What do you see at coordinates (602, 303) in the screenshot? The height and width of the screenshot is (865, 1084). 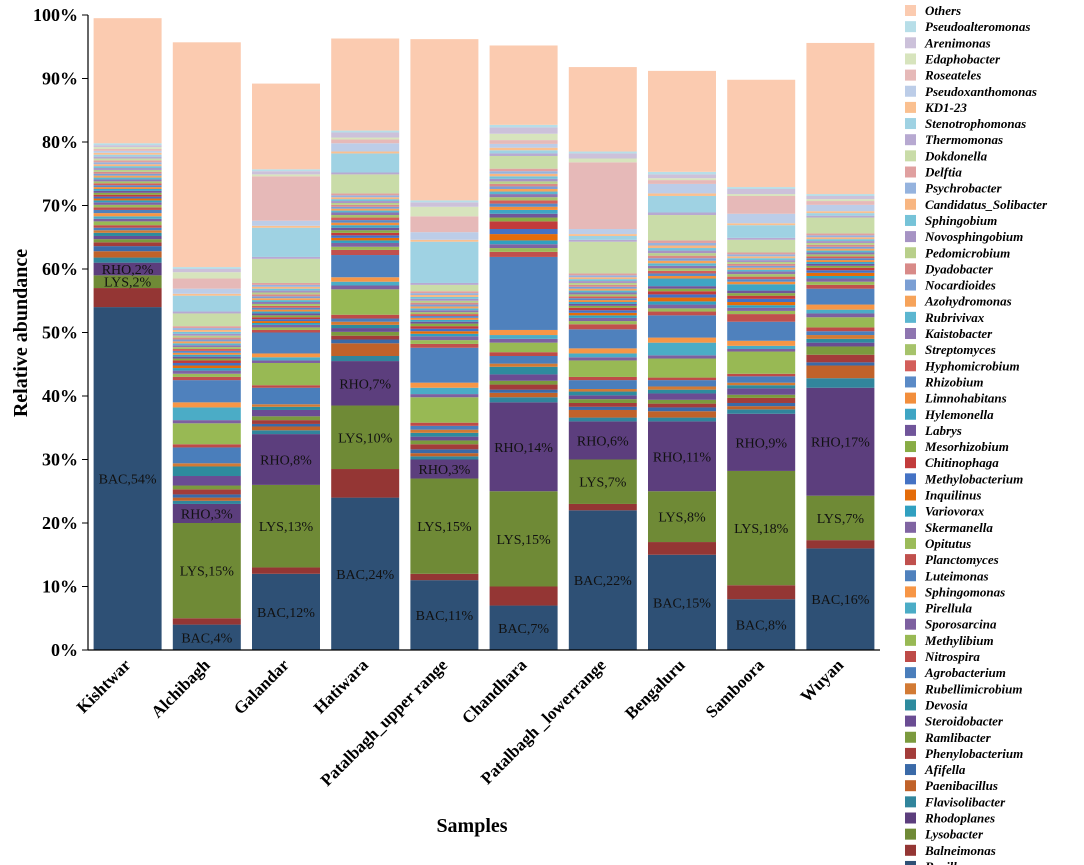 I see `bar-segment-hylemonella-patalbagh-lowerrange` at bounding box center [602, 303].